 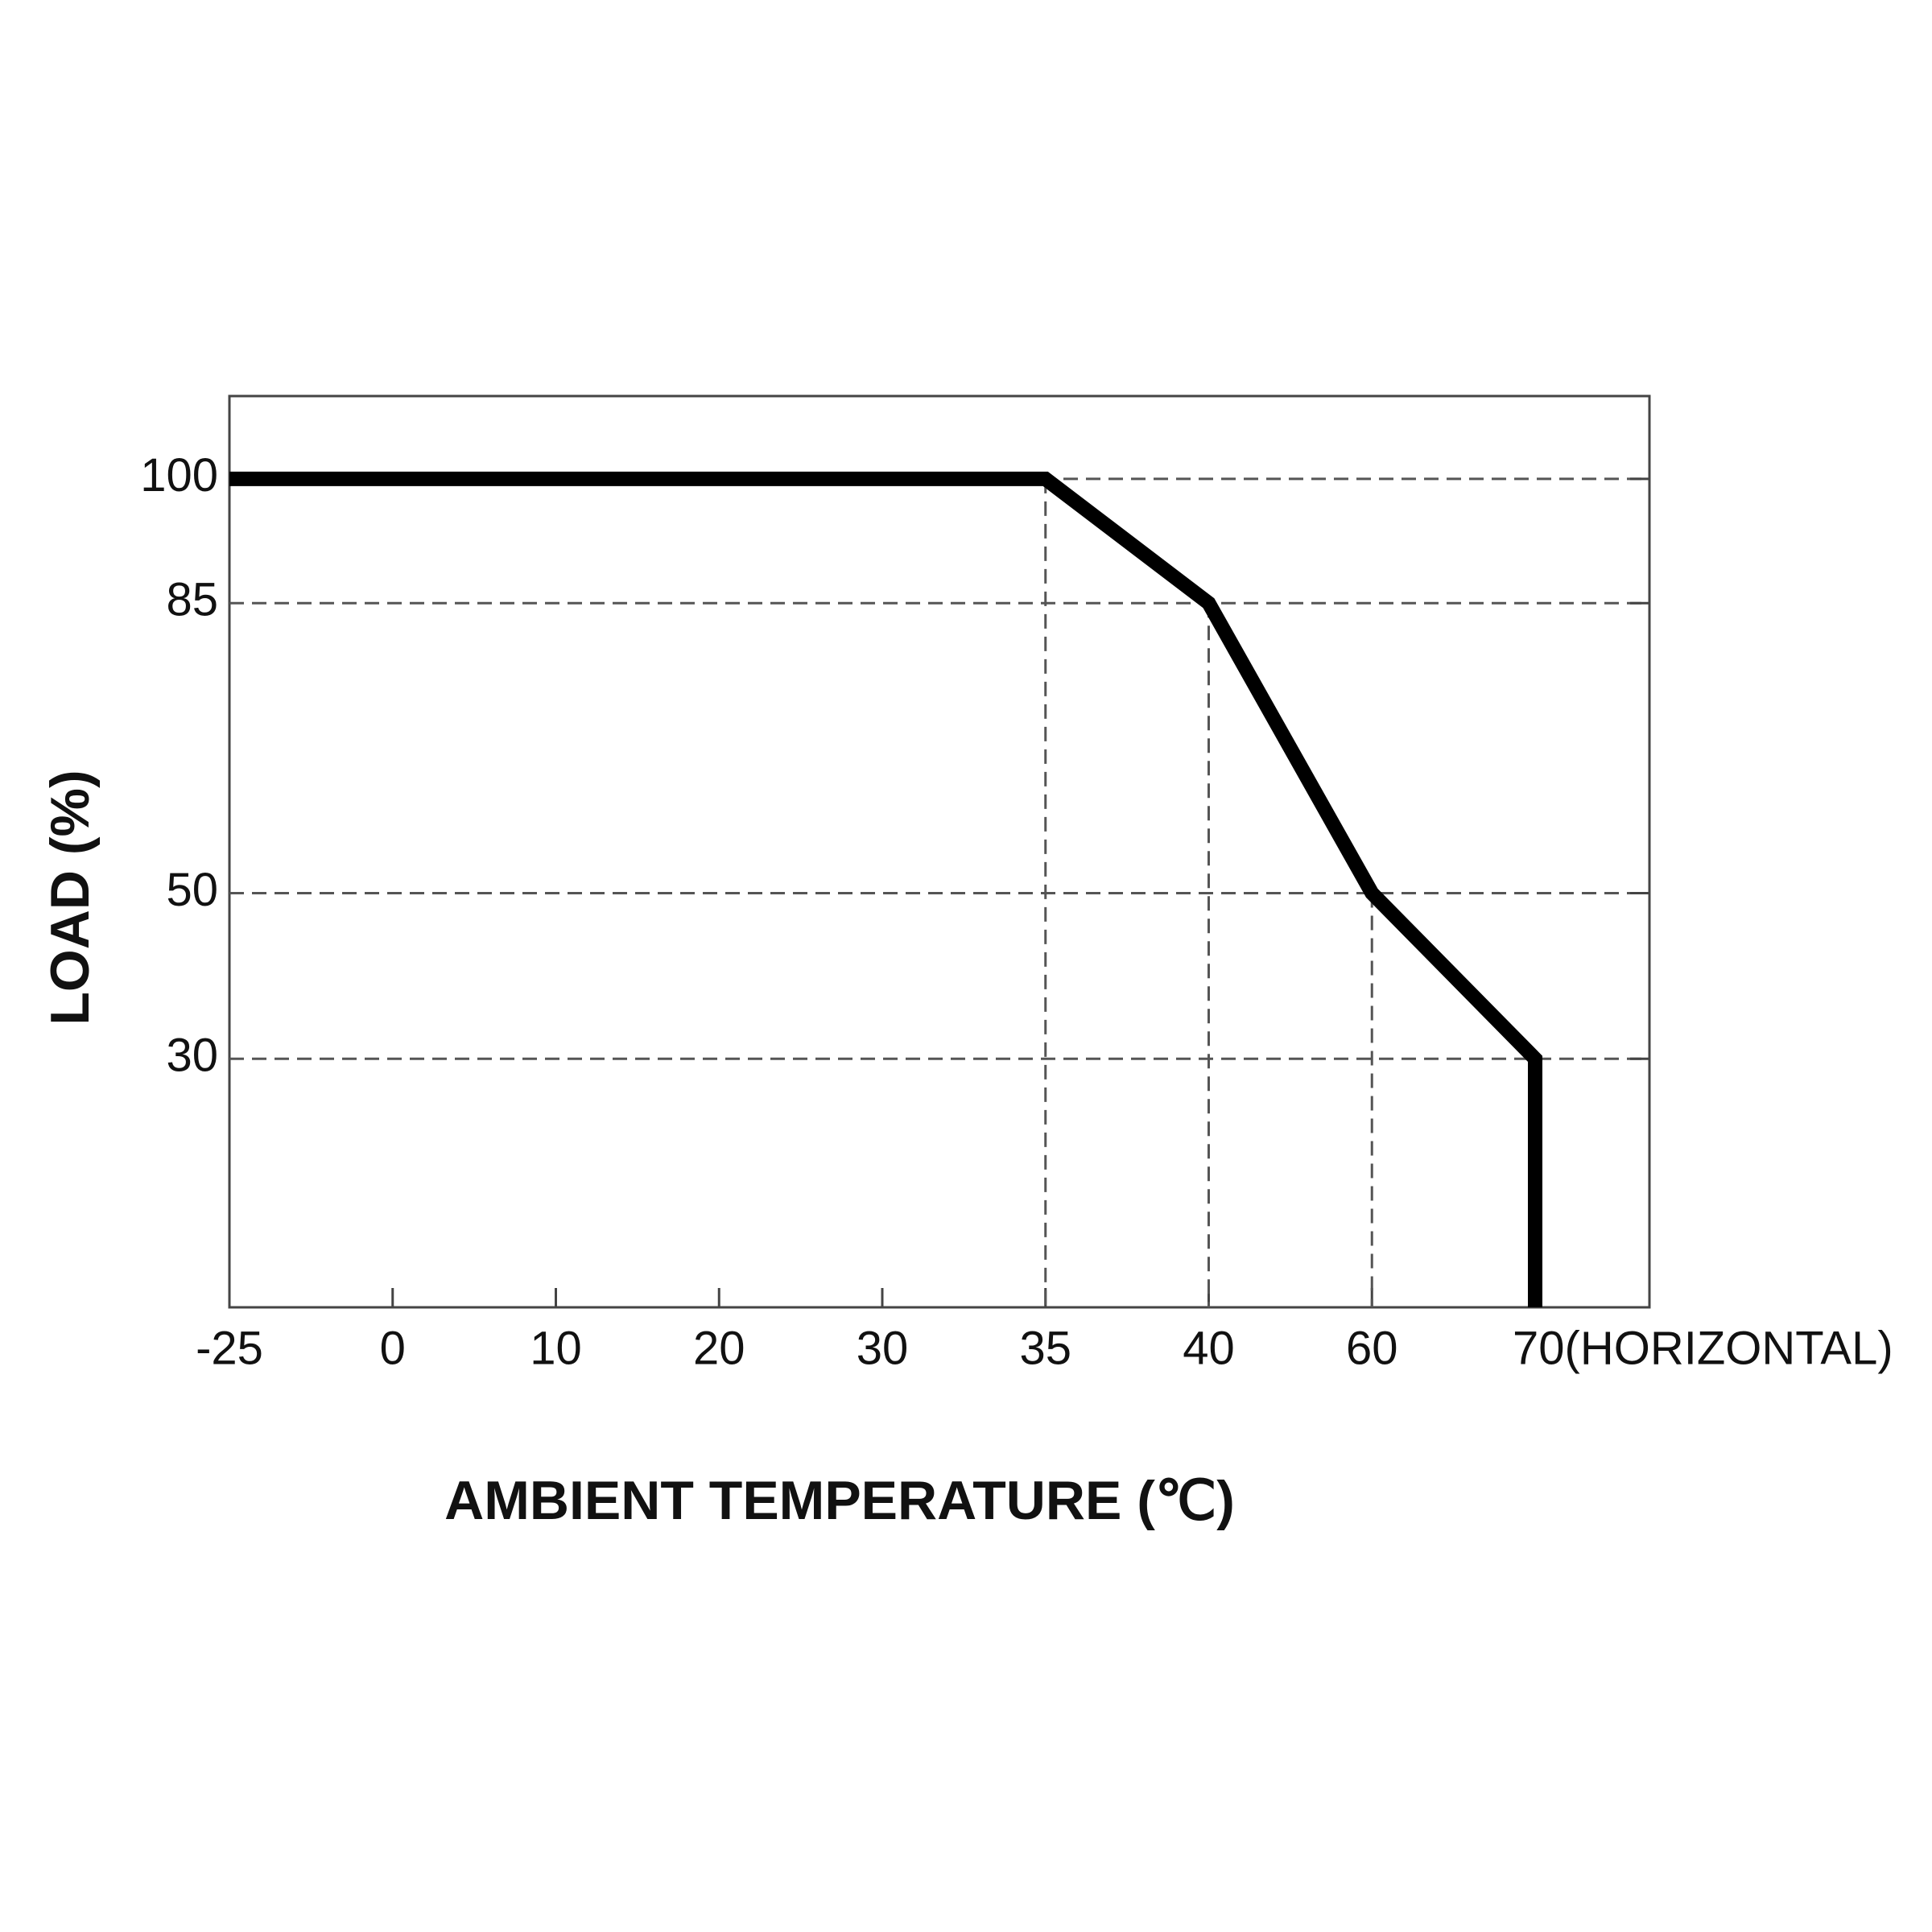 I want to click on x-tick-label: 10, so click(x=556, y=1348).